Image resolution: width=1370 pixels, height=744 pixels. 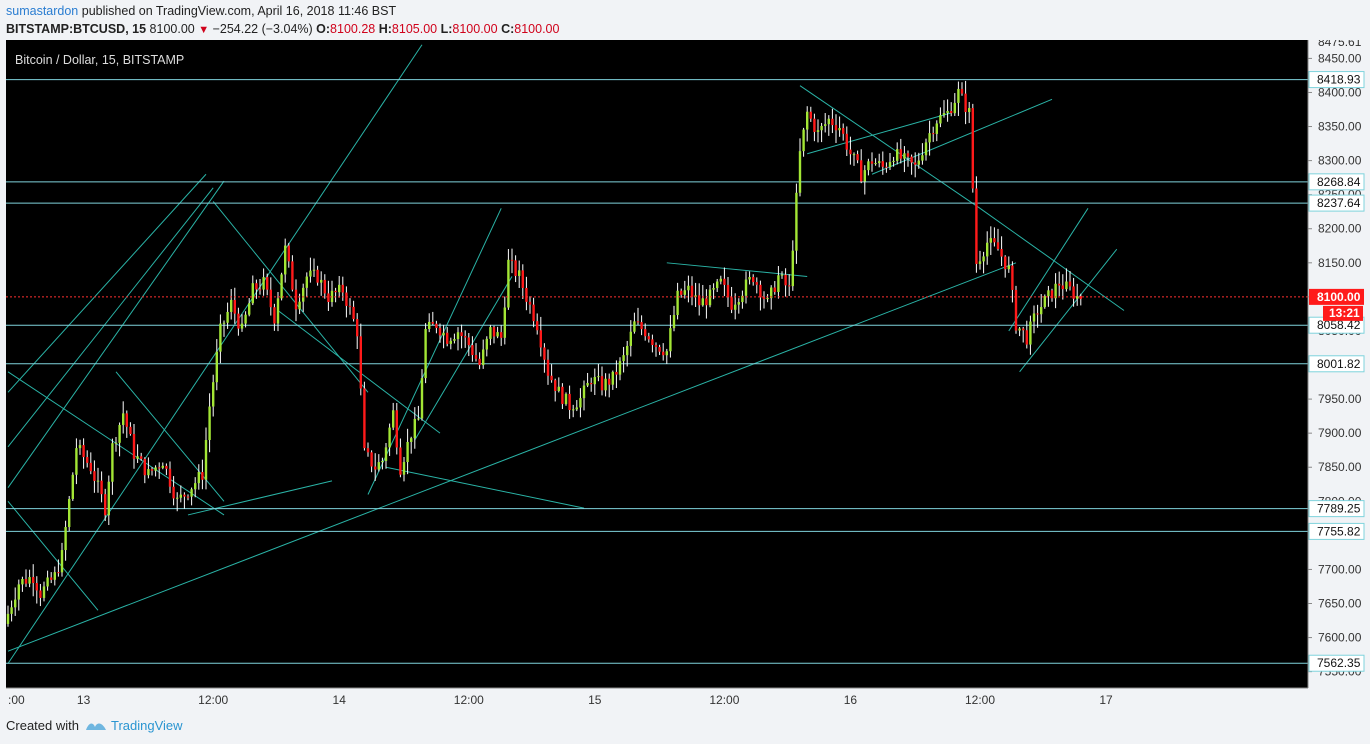 What do you see at coordinates (353, 29) in the screenshot?
I see `open-value: 8100.28` at bounding box center [353, 29].